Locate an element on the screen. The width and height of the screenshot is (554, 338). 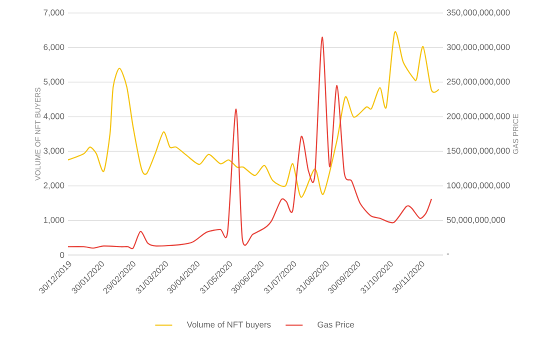
y2-tick-label: 200,000,000,000 is located at coordinates (478, 116).